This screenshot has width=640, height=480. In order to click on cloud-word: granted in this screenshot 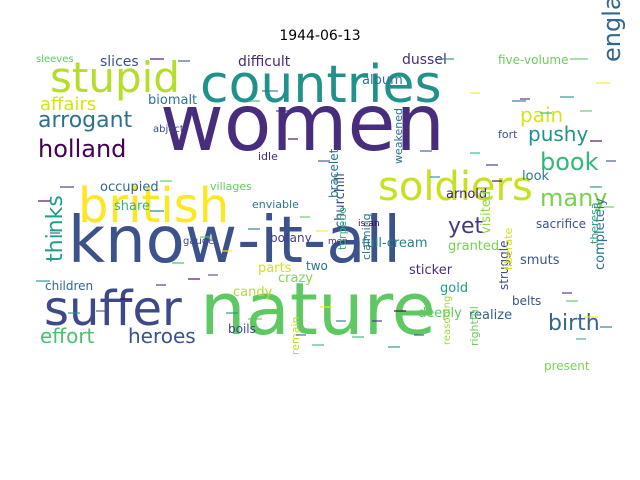, I will do `click(473, 246)`.